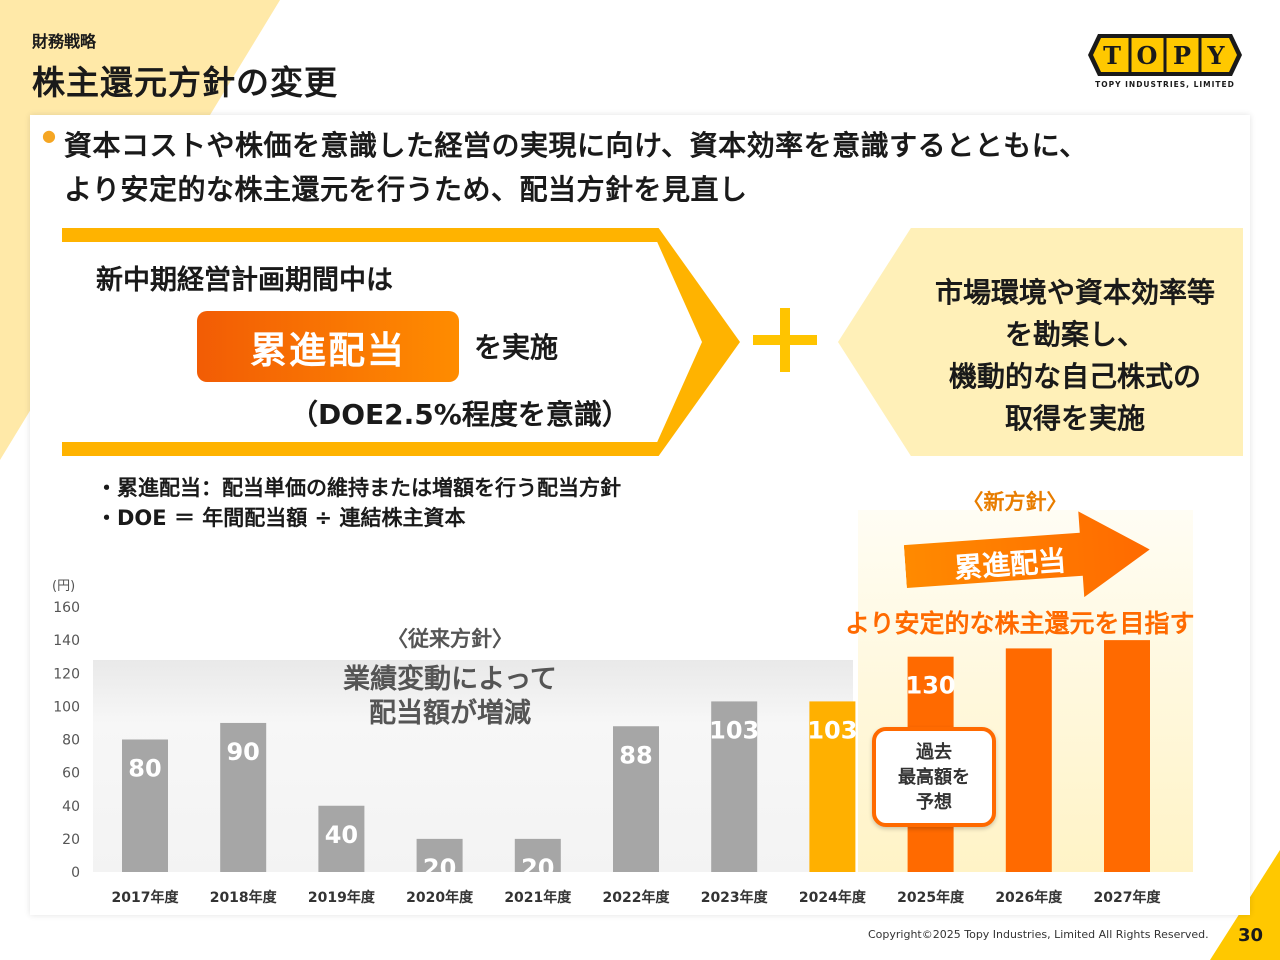  I want to click on bar-value-label: 130, so click(931, 686).